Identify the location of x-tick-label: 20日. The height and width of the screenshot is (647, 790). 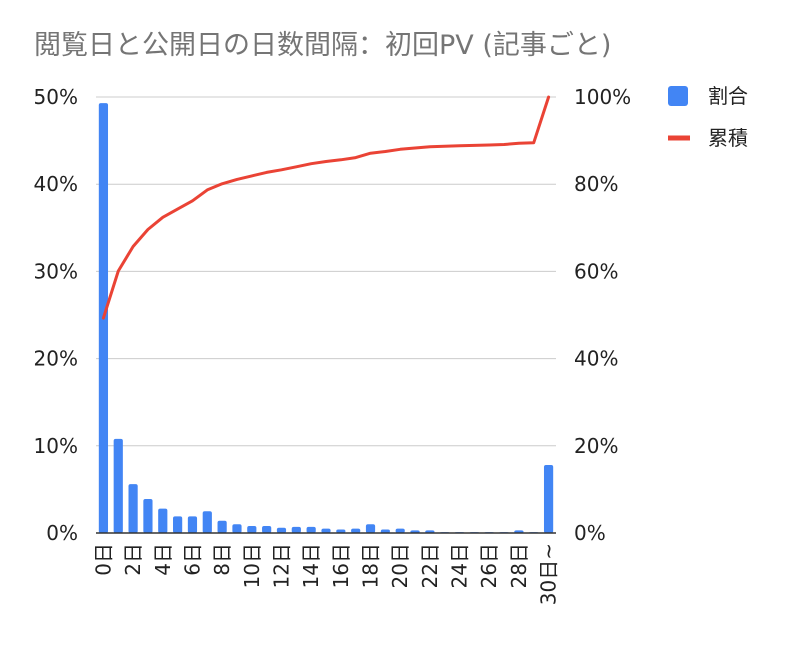
(400, 565).